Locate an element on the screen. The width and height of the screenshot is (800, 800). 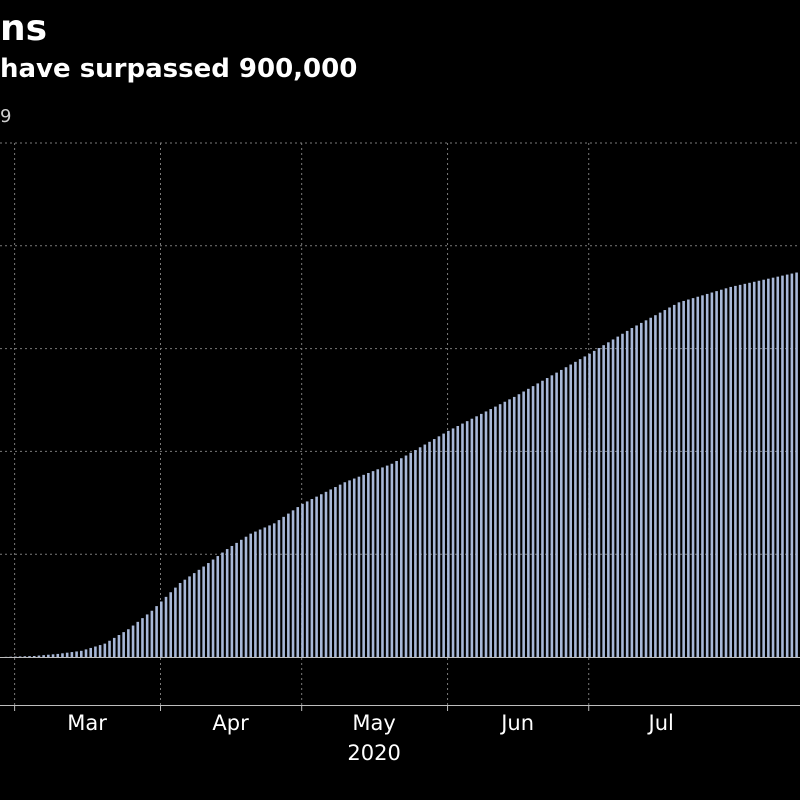
x-tick-label: May is located at coordinates (373, 723).